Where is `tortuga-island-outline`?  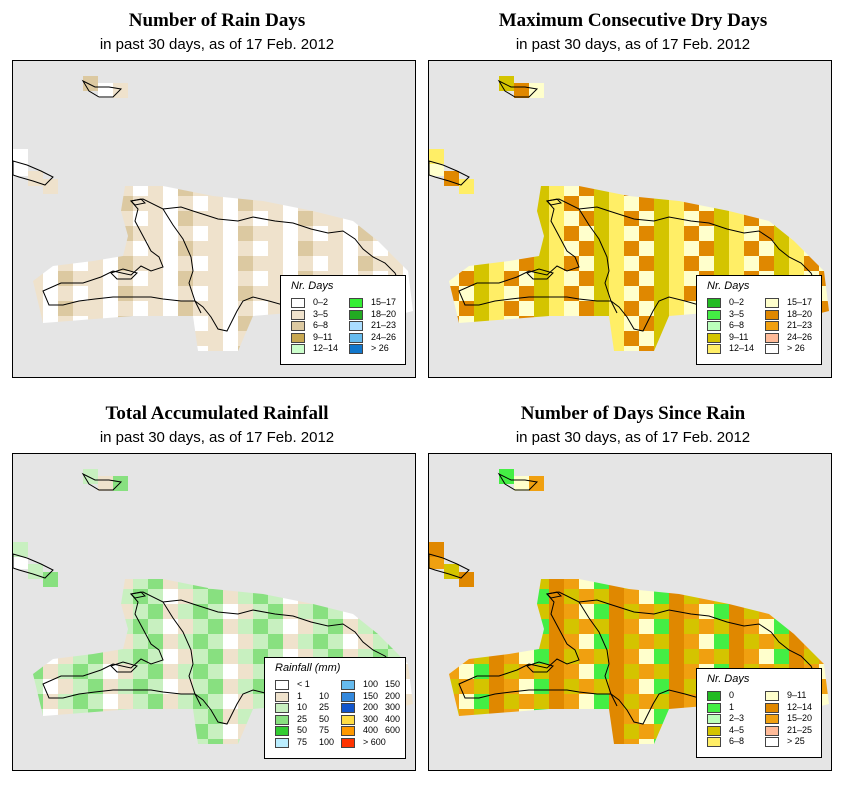
tortuga-island-outline is located at coordinates (554, 595).